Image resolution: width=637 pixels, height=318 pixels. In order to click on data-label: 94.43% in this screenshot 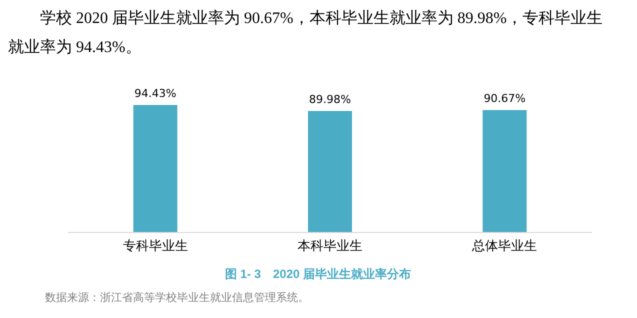, I will do `click(155, 93)`.